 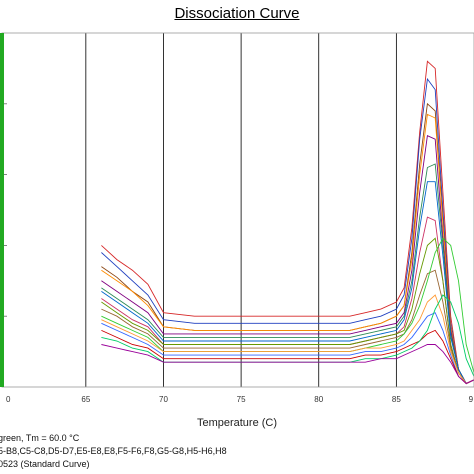 What do you see at coordinates (45, 464) in the screenshot?
I see `footer-line-3: 0523 (Standard Curve)` at bounding box center [45, 464].